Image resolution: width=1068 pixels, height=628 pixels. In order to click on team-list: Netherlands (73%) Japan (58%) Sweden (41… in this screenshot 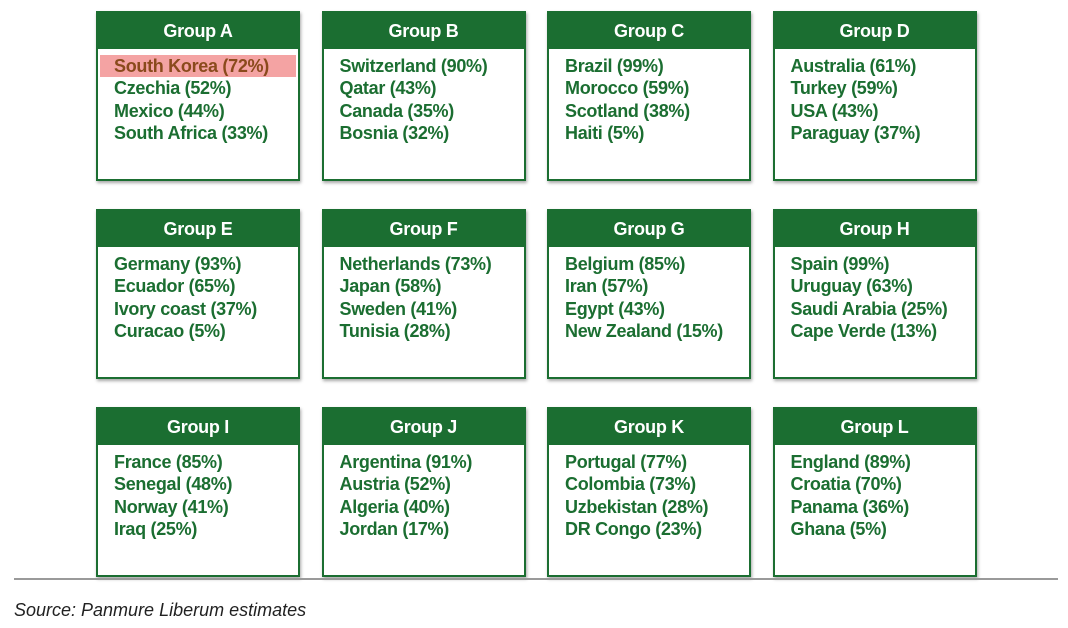, I will do `click(424, 294)`.